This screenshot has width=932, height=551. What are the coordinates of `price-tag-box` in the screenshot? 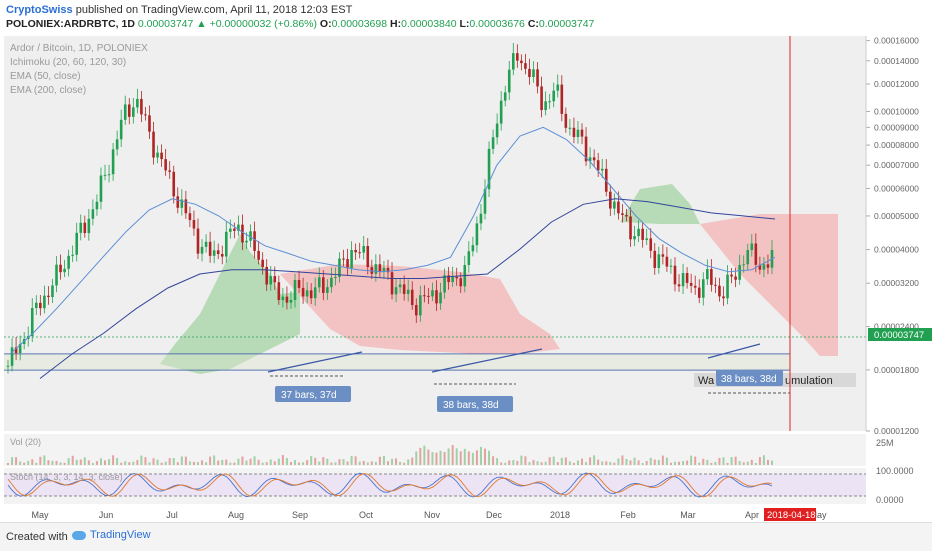 It's located at (900, 334).